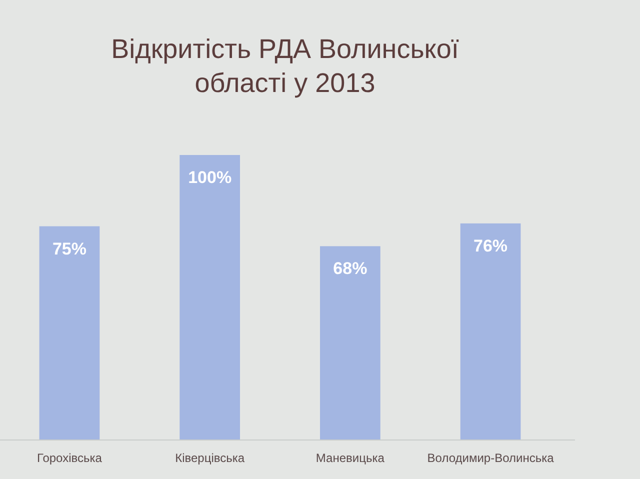 The height and width of the screenshot is (479, 640). I want to click on x-tick-label: Ківерцівська, so click(210, 458).